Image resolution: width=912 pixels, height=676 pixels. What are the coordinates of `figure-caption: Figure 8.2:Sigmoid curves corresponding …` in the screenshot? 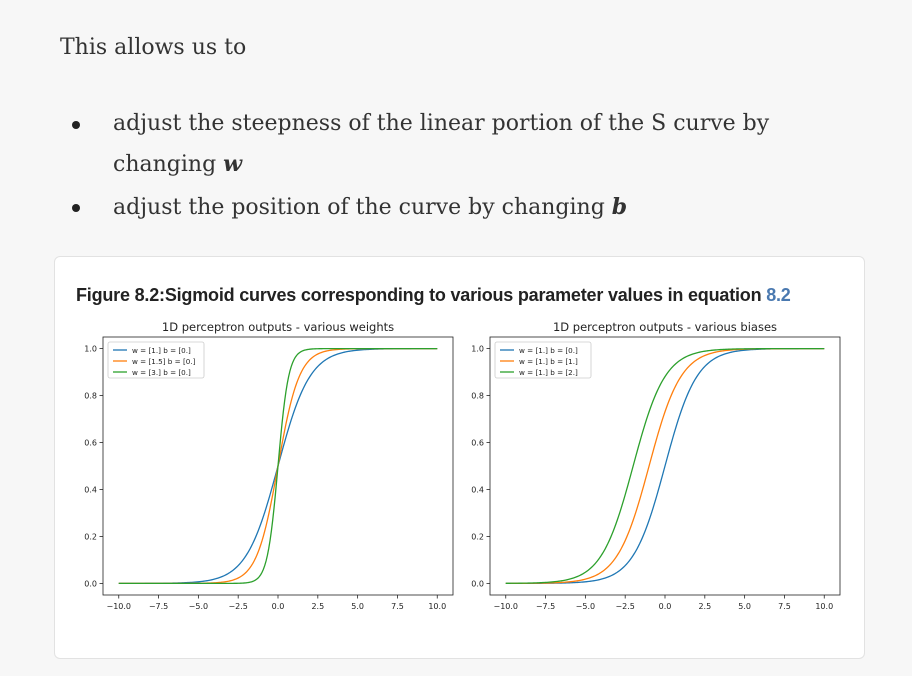 It's located at (433, 295).